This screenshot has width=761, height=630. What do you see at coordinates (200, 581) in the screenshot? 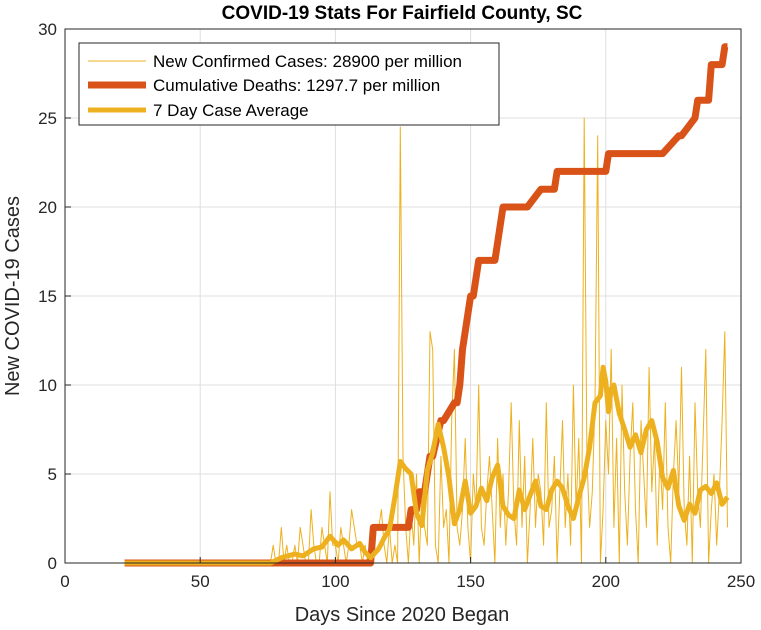
I see `x-tick-label: 50` at bounding box center [200, 581].